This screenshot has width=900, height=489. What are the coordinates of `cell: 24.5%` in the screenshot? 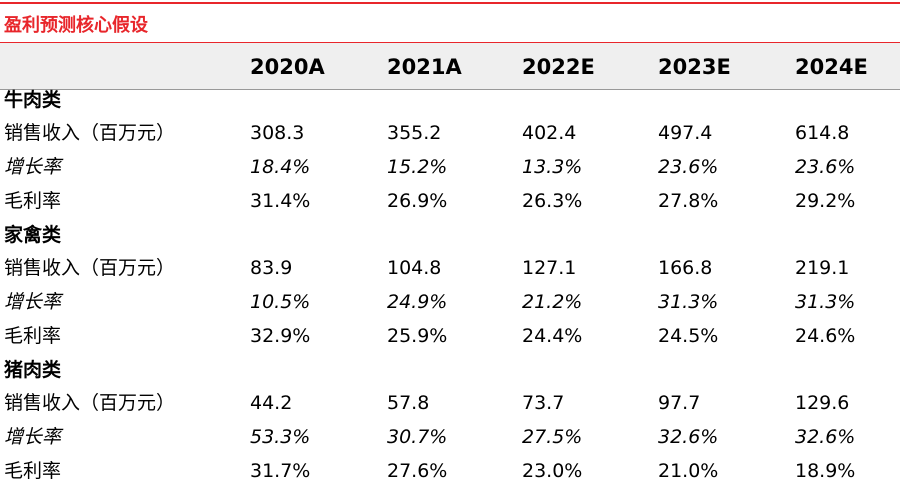 It's located at (688, 336).